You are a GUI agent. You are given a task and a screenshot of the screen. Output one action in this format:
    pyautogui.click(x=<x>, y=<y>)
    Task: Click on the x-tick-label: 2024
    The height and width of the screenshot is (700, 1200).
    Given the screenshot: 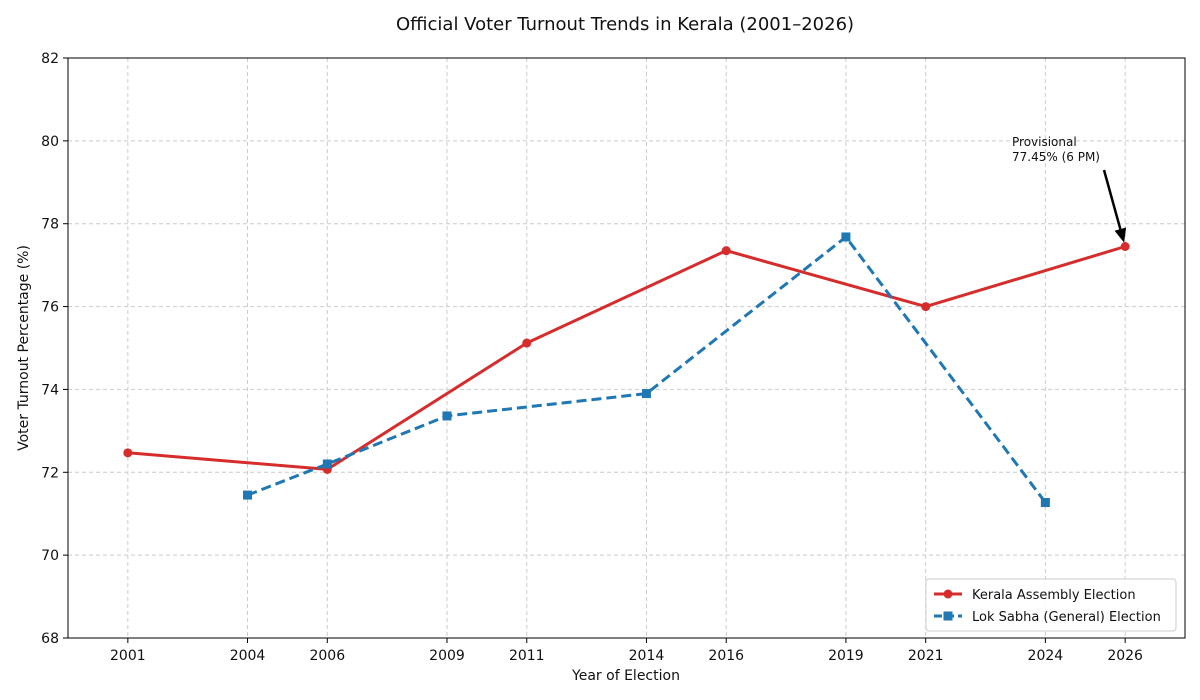 What is the action you would take?
    pyautogui.click(x=1046, y=656)
    